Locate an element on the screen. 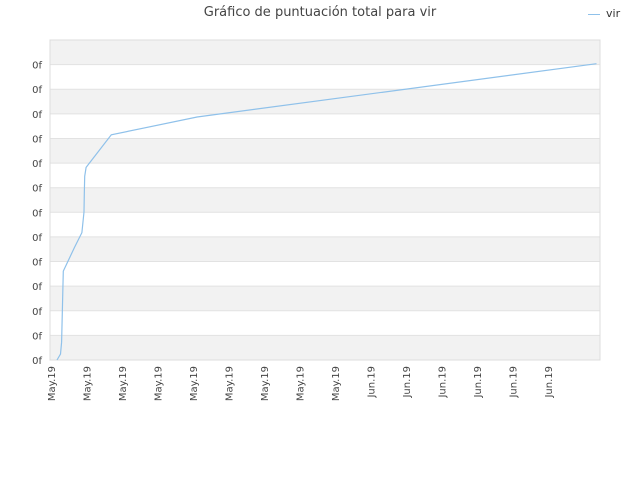  legend: vir is located at coordinates (604, 13).